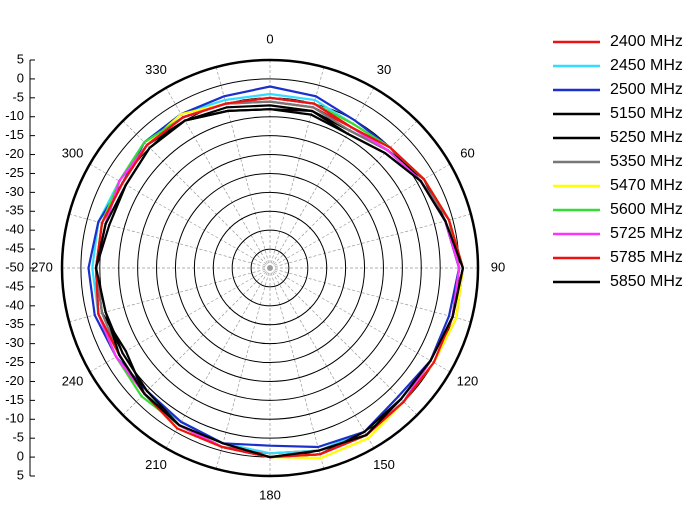  Describe the element at coordinates (467, 152) in the screenshot. I see `theta-tick-label: 60` at that location.